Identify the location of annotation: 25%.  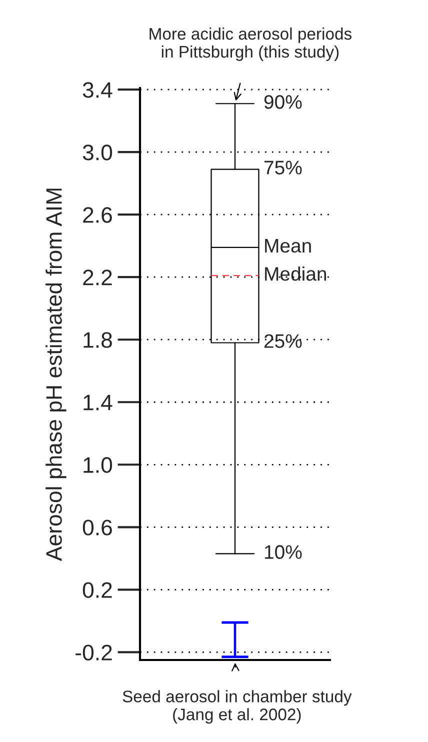
(283, 341).